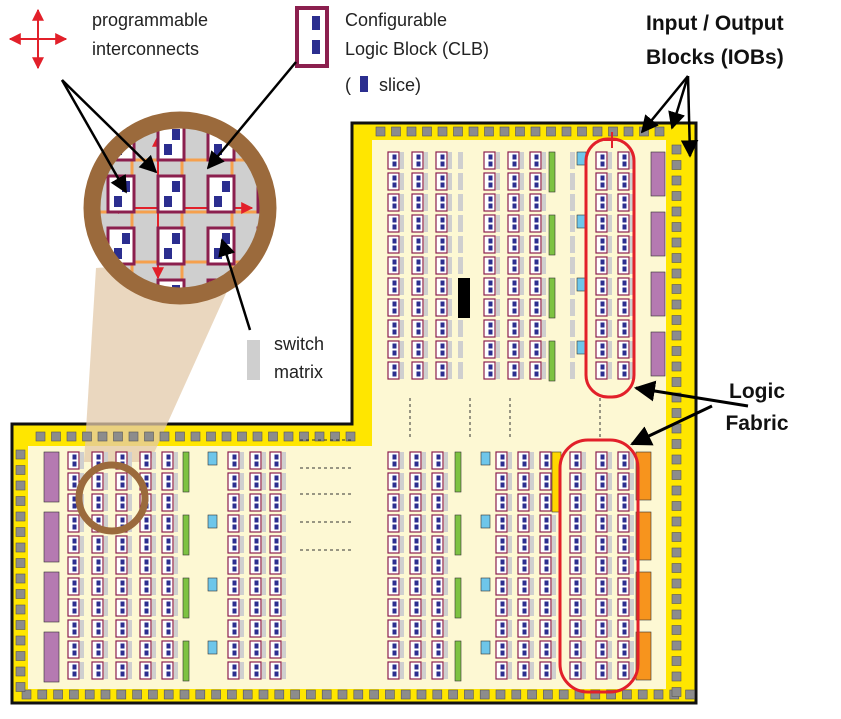 The height and width of the screenshot is (719, 841). Describe the element at coordinates (163, 360) in the screenshot. I see `magnifier-beam` at that location.